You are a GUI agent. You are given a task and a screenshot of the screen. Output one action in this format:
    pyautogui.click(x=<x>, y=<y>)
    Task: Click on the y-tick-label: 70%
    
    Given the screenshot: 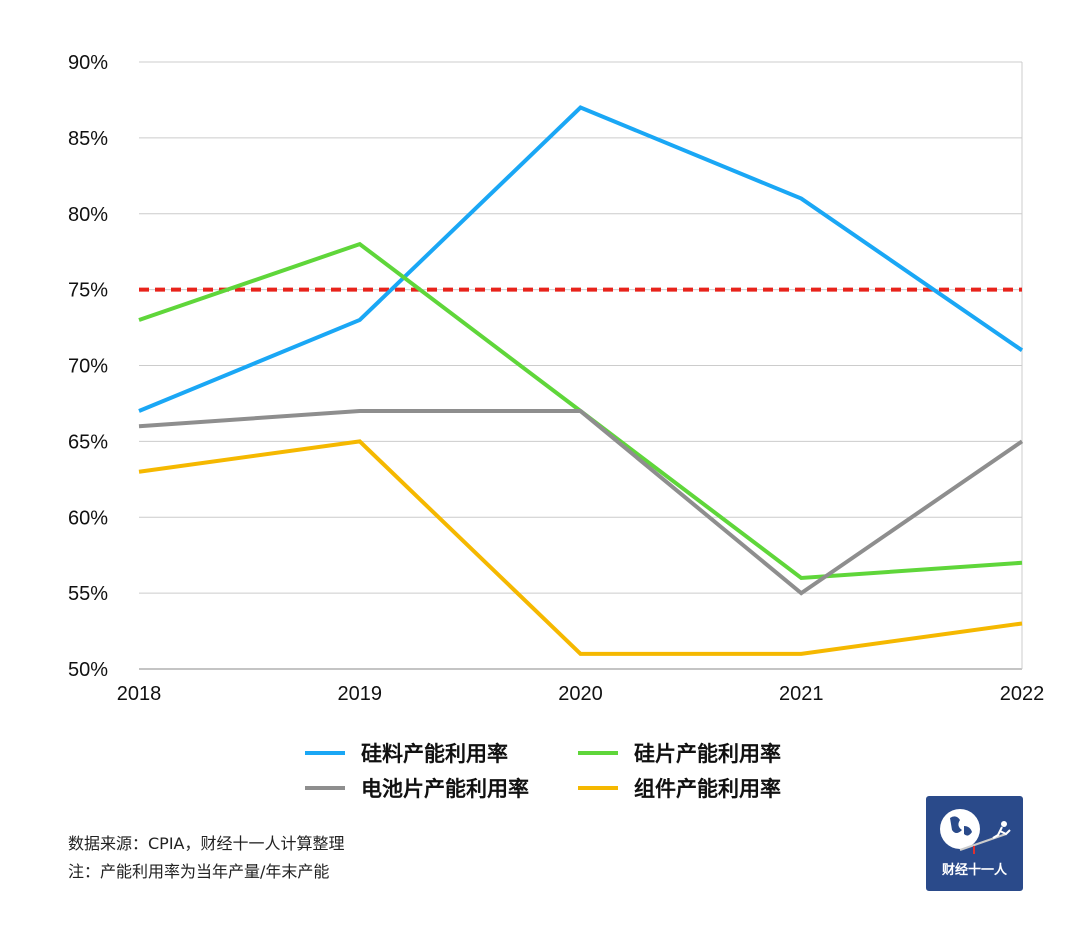 What is the action you would take?
    pyautogui.click(x=88, y=367)
    